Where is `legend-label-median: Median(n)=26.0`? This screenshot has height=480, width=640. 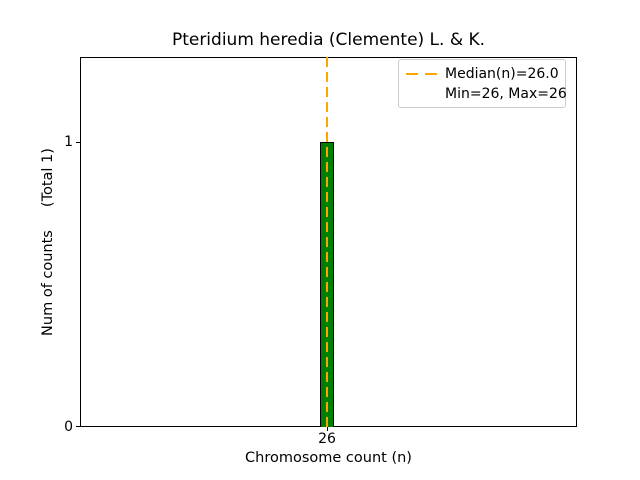 legend-label-median: Median(n)=26.0 is located at coordinates (502, 74).